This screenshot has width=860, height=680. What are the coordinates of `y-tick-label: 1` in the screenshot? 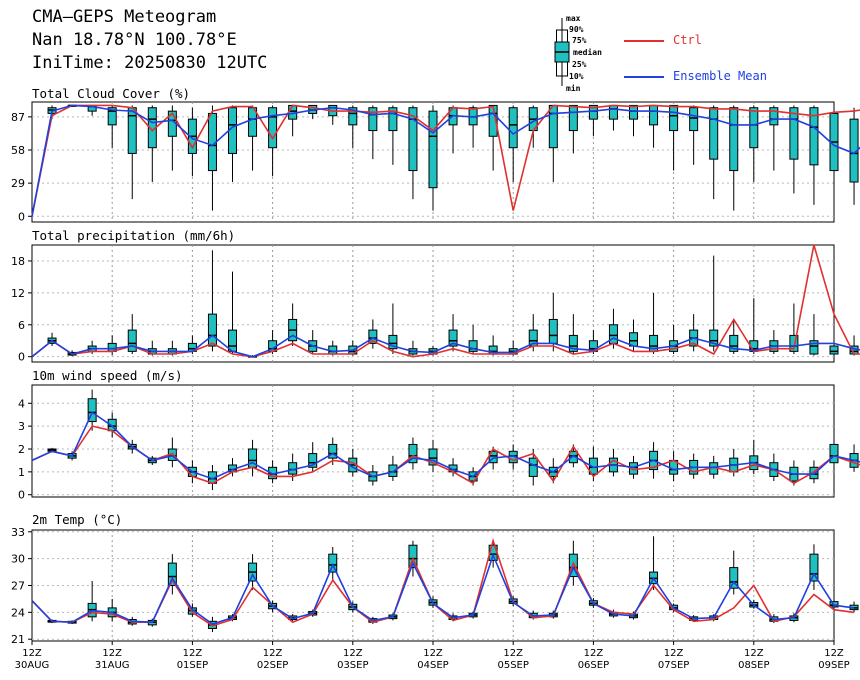 It's located at (21, 472).